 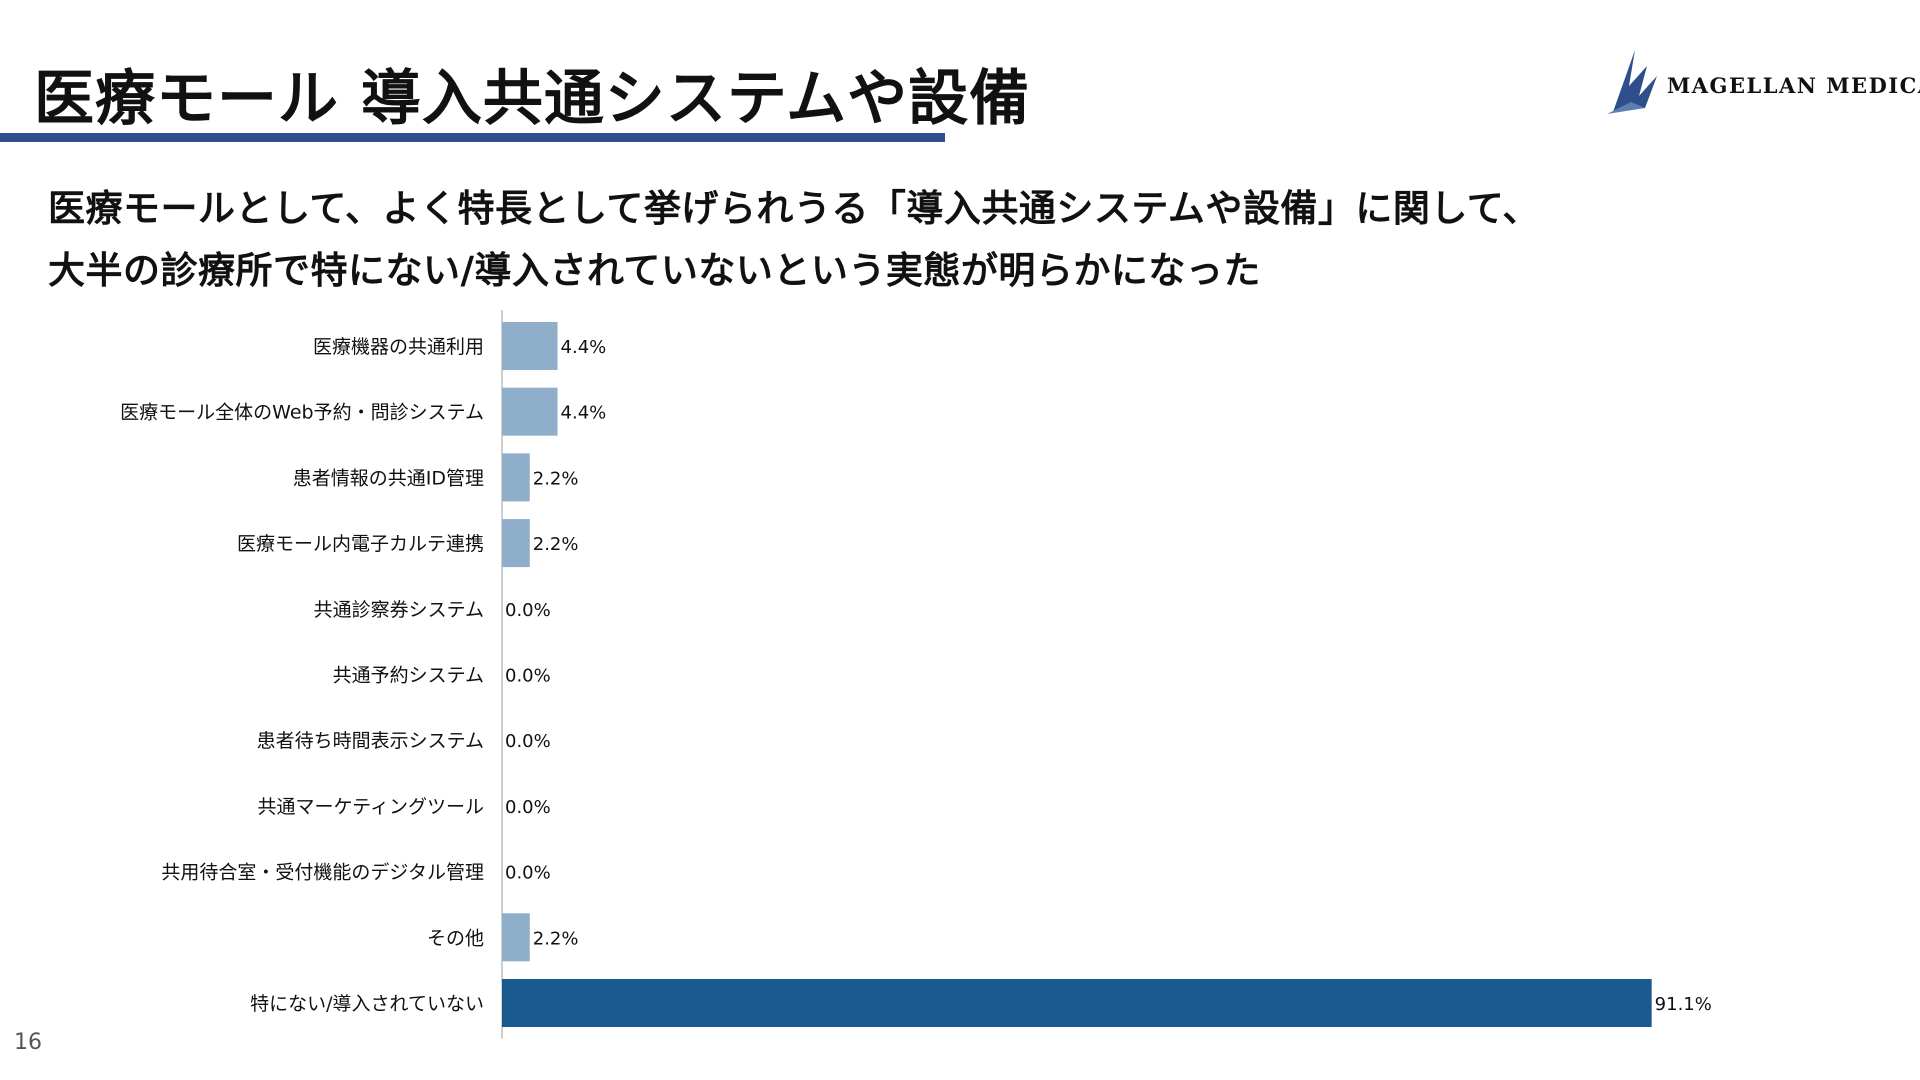 I want to click on page-title: 医療モール 導入共通システムや設備, so click(x=532, y=99).